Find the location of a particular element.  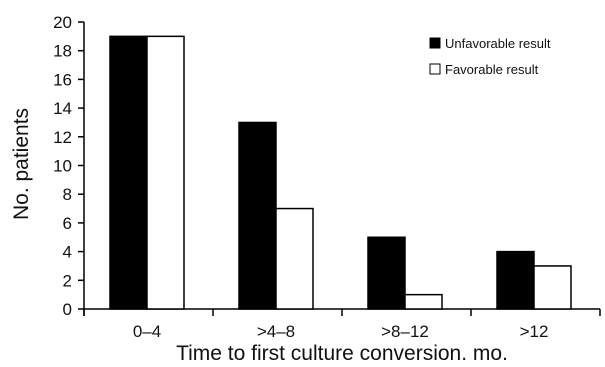

y-tick-label: 16 is located at coordinates (62, 79).